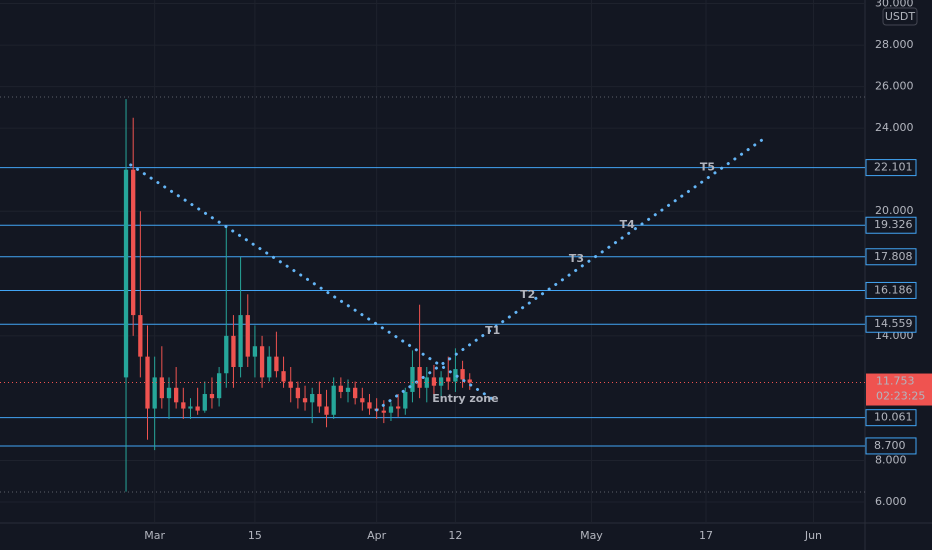 This screenshot has height=550, width=932. I want to click on level-label: 17.808, so click(893, 256).